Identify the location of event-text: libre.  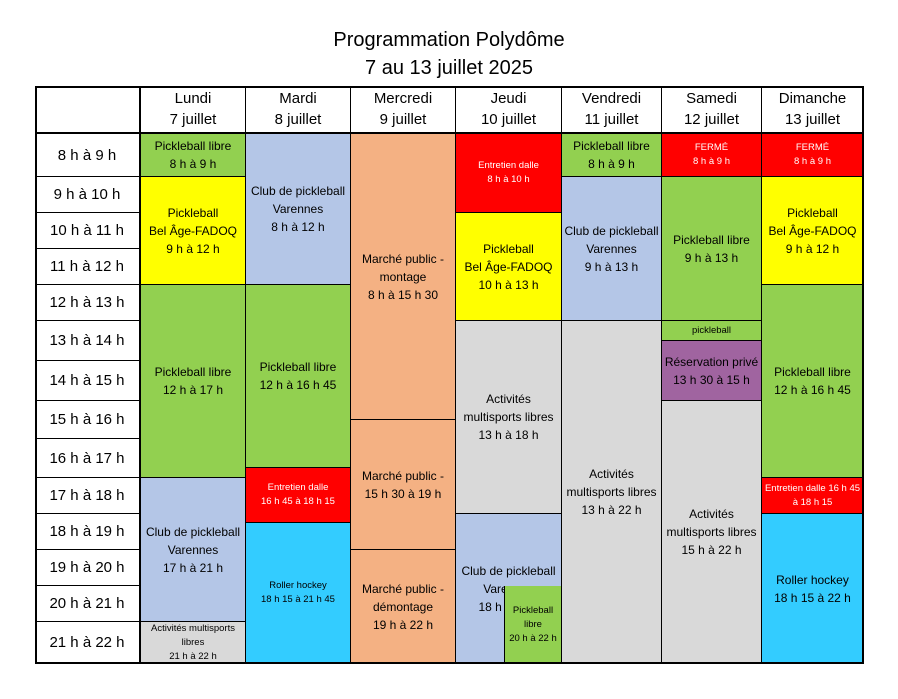
(533, 624).